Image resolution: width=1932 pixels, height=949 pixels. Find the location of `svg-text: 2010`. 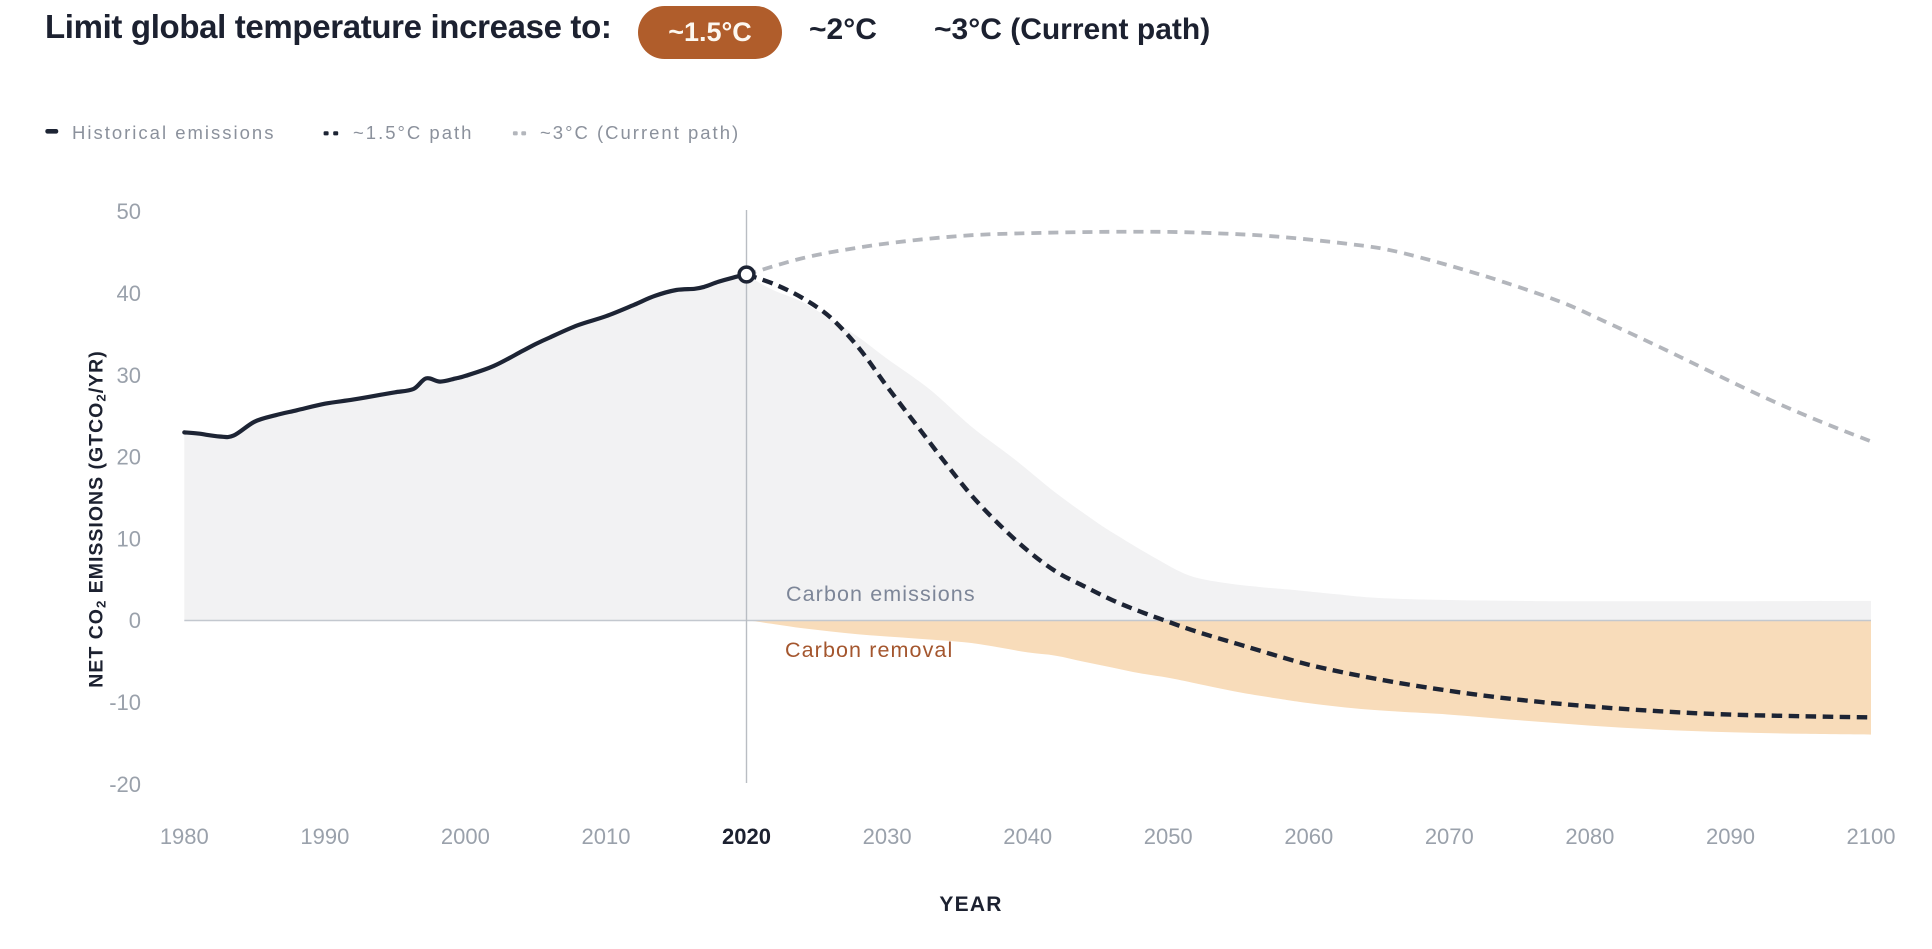

svg-text: 2010 is located at coordinates (606, 836).